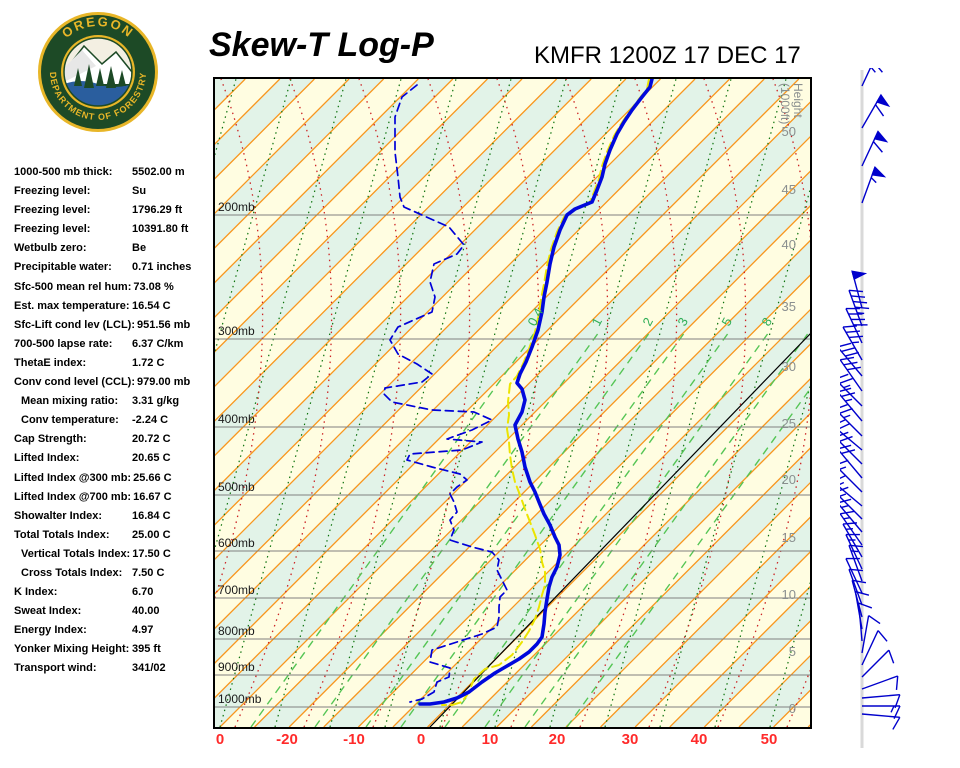 The height and width of the screenshot is (768, 960). Describe the element at coordinates (52, 210) in the screenshot. I see `stat-label: Freezing level:` at that location.